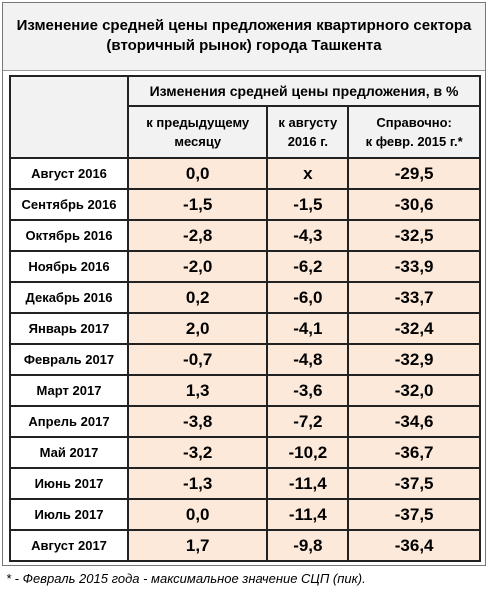 This screenshot has width=490, height=597. I want to click on data-row: Март 2017 1,3 -3,6 -32,0, so click(245, 390).